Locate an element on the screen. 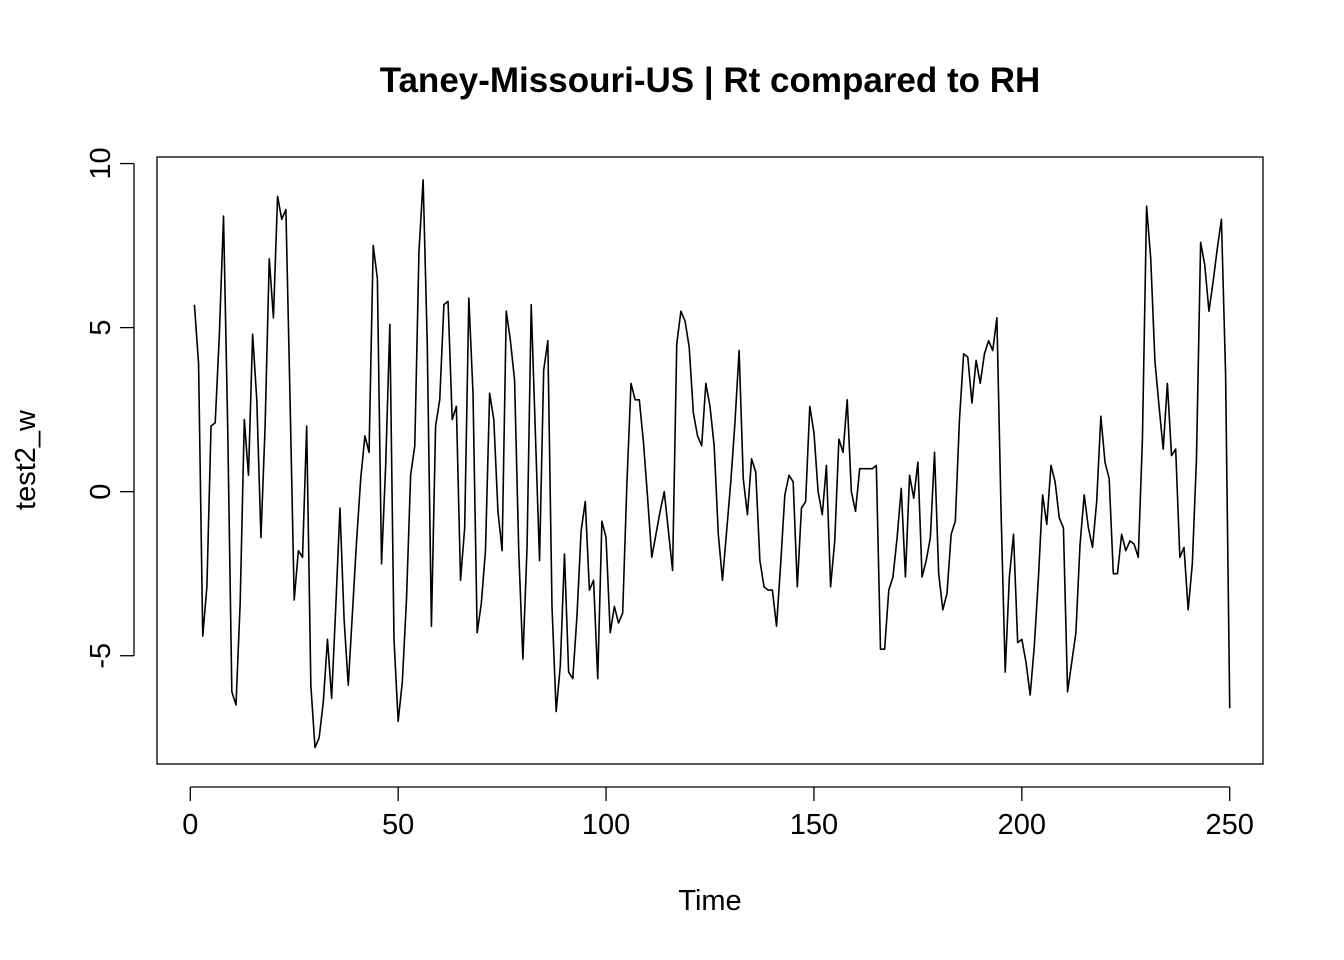 Image resolution: width=1344 pixels, height=960 pixels. chart-title: Taney-Missouri-US | Rt compared to RH is located at coordinates (710, 80).